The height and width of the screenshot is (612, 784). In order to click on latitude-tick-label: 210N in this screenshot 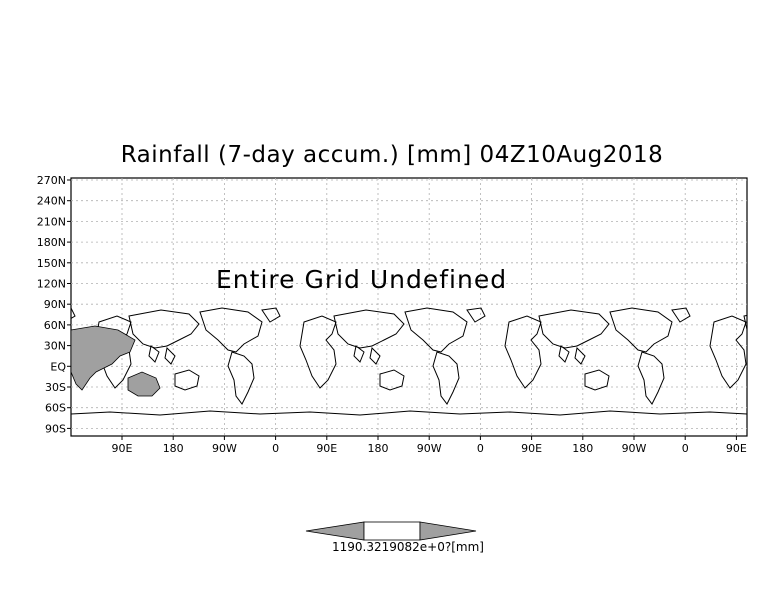, I will do `click(51, 221)`.